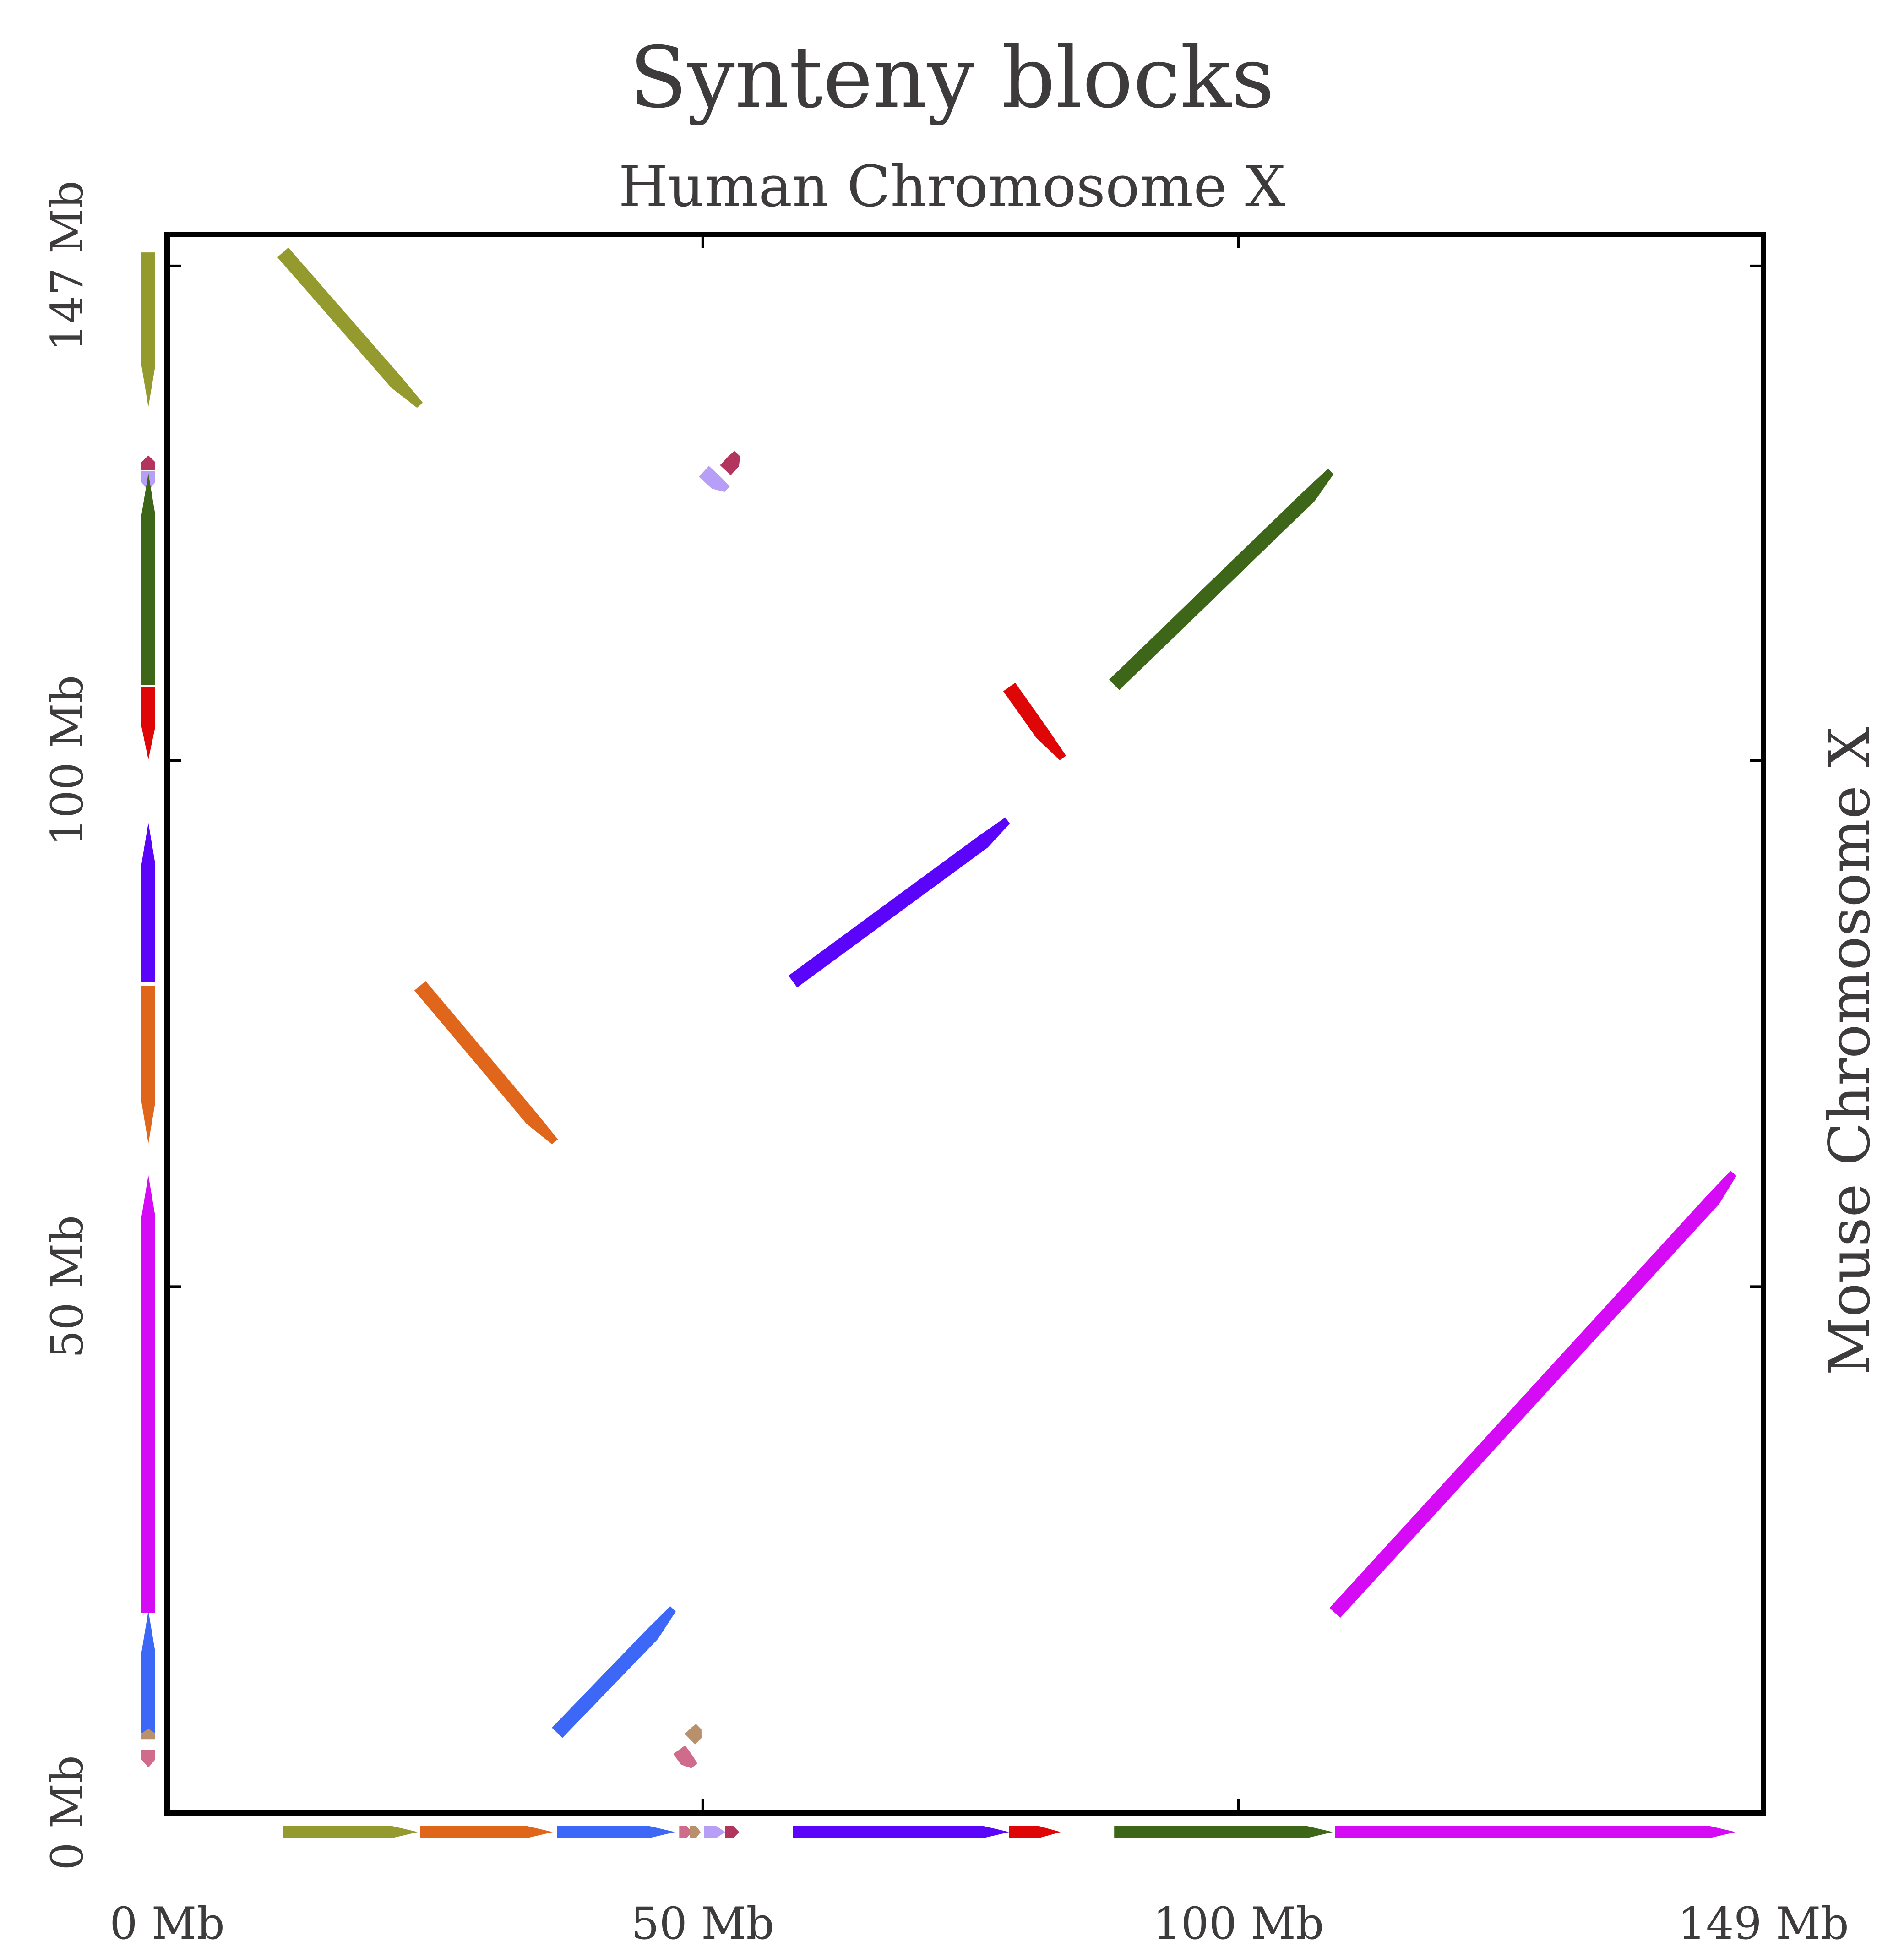  Describe the element at coordinates (1763, 1923) in the screenshot. I see `x-tick-label: 149 Mb` at that location.